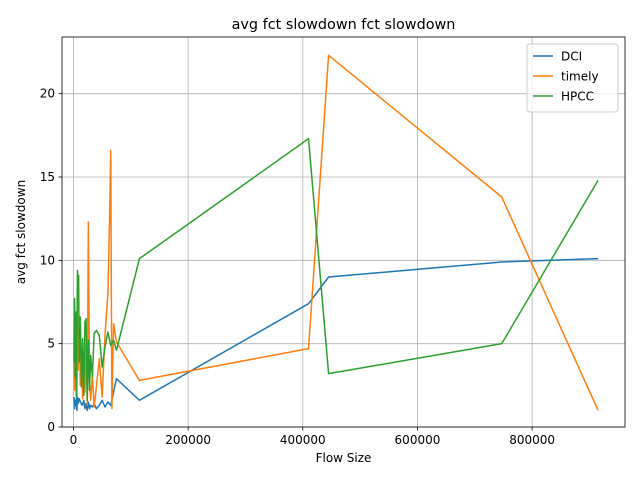 The width and height of the screenshot is (640, 480). I want to click on x-tick-label: 600000, so click(418, 440).